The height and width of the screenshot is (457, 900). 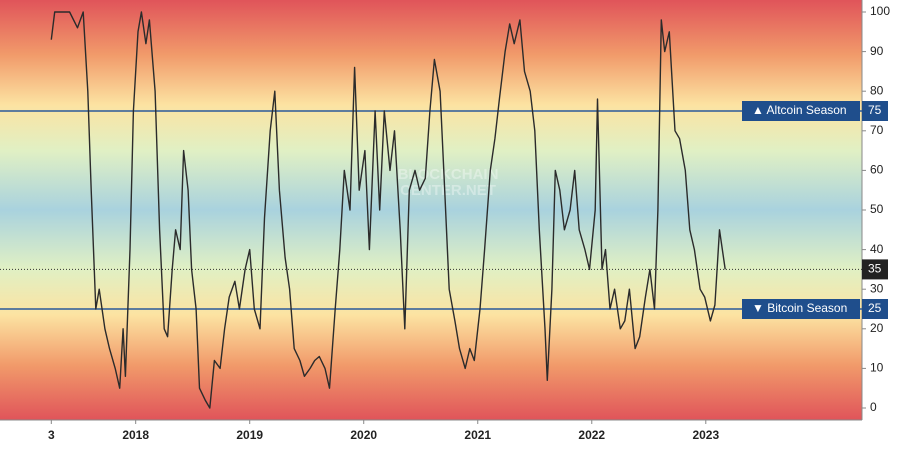 What do you see at coordinates (877, 51) in the screenshot?
I see `y-tick-label: 90` at bounding box center [877, 51].